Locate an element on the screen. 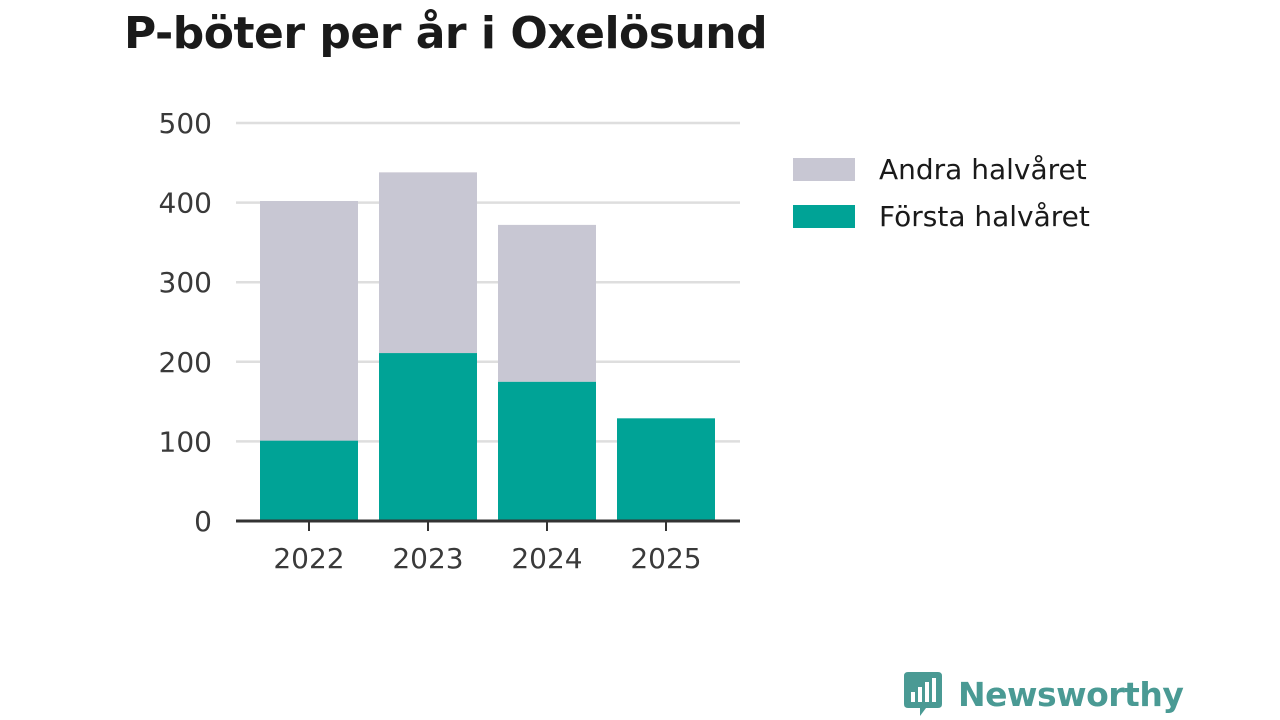  legend-item-forsta: Första halvåret is located at coordinates (941, 216).